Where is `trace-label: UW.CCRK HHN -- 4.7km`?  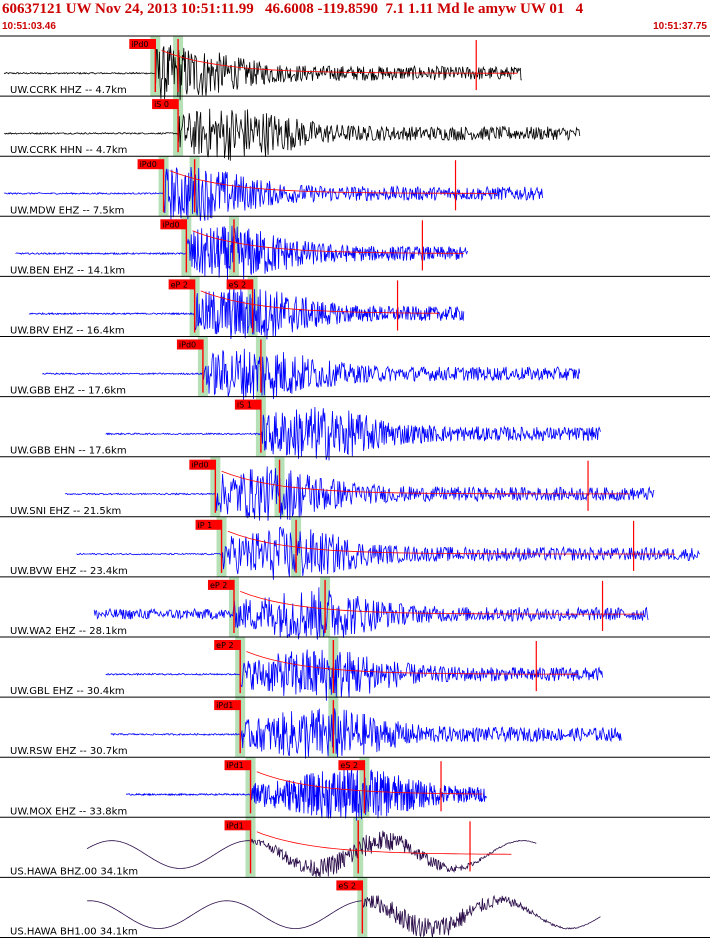
trace-label: UW.CCRK HHN -- 4.7km is located at coordinates (68, 150).